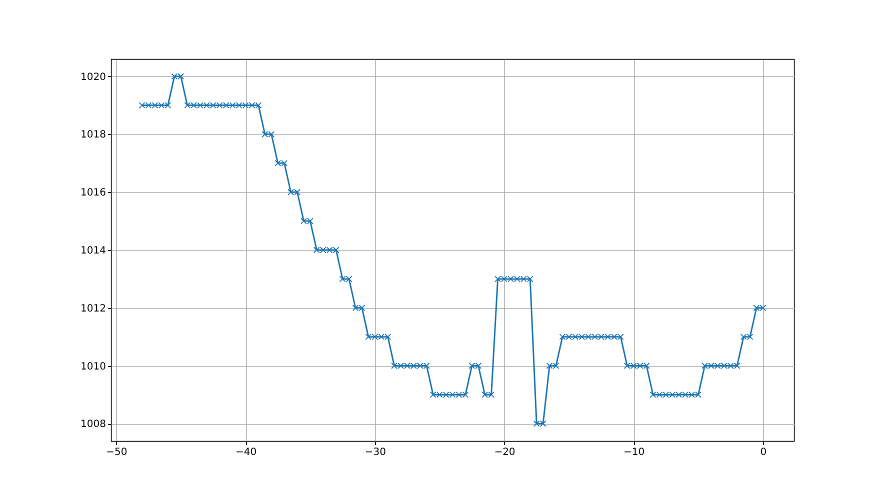 Image resolution: width=880 pixels, height=495 pixels. Describe the element at coordinates (93, 366) in the screenshot. I see `y-tick-label: 1010` at that location.